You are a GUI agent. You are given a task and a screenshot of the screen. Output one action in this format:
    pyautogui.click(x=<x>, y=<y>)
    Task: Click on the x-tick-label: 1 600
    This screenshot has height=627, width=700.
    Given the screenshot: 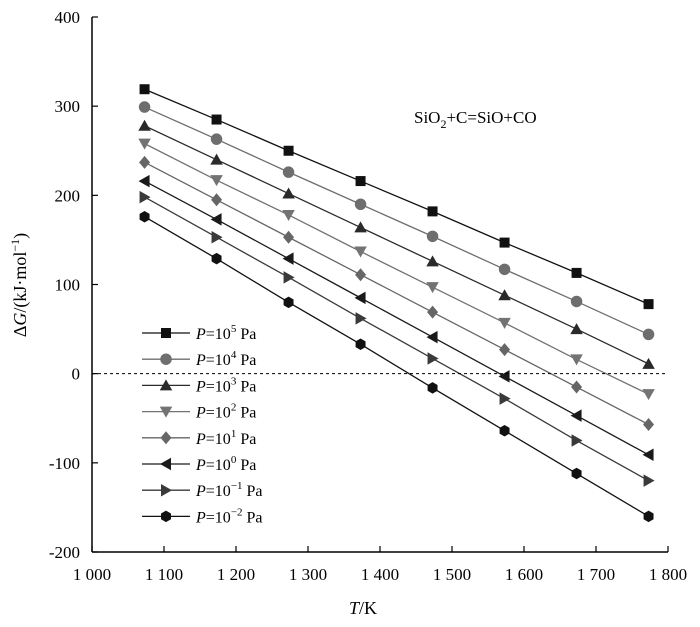 What is the action you would take?
    pyautogui.click(x=524, y=574)
    